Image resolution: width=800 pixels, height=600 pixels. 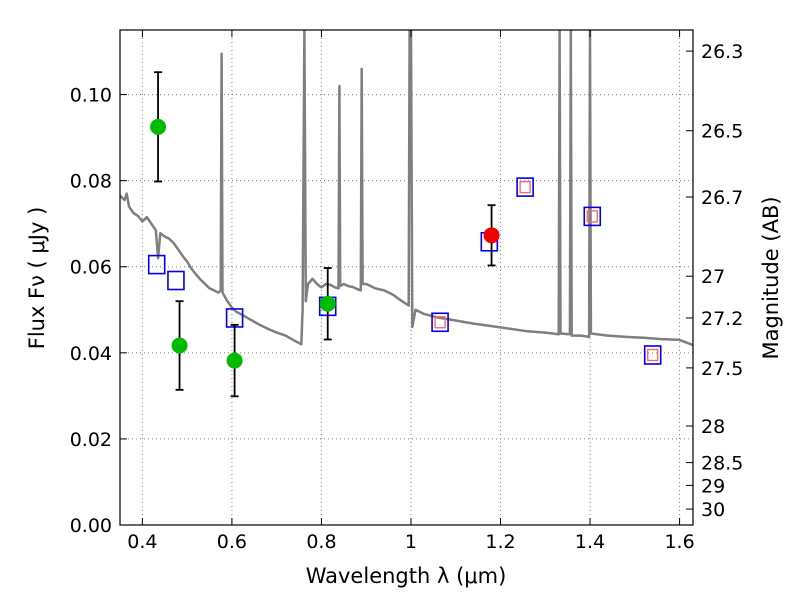 I want to click on y2-tick-label: 27.5, so click(x=722, y=369).